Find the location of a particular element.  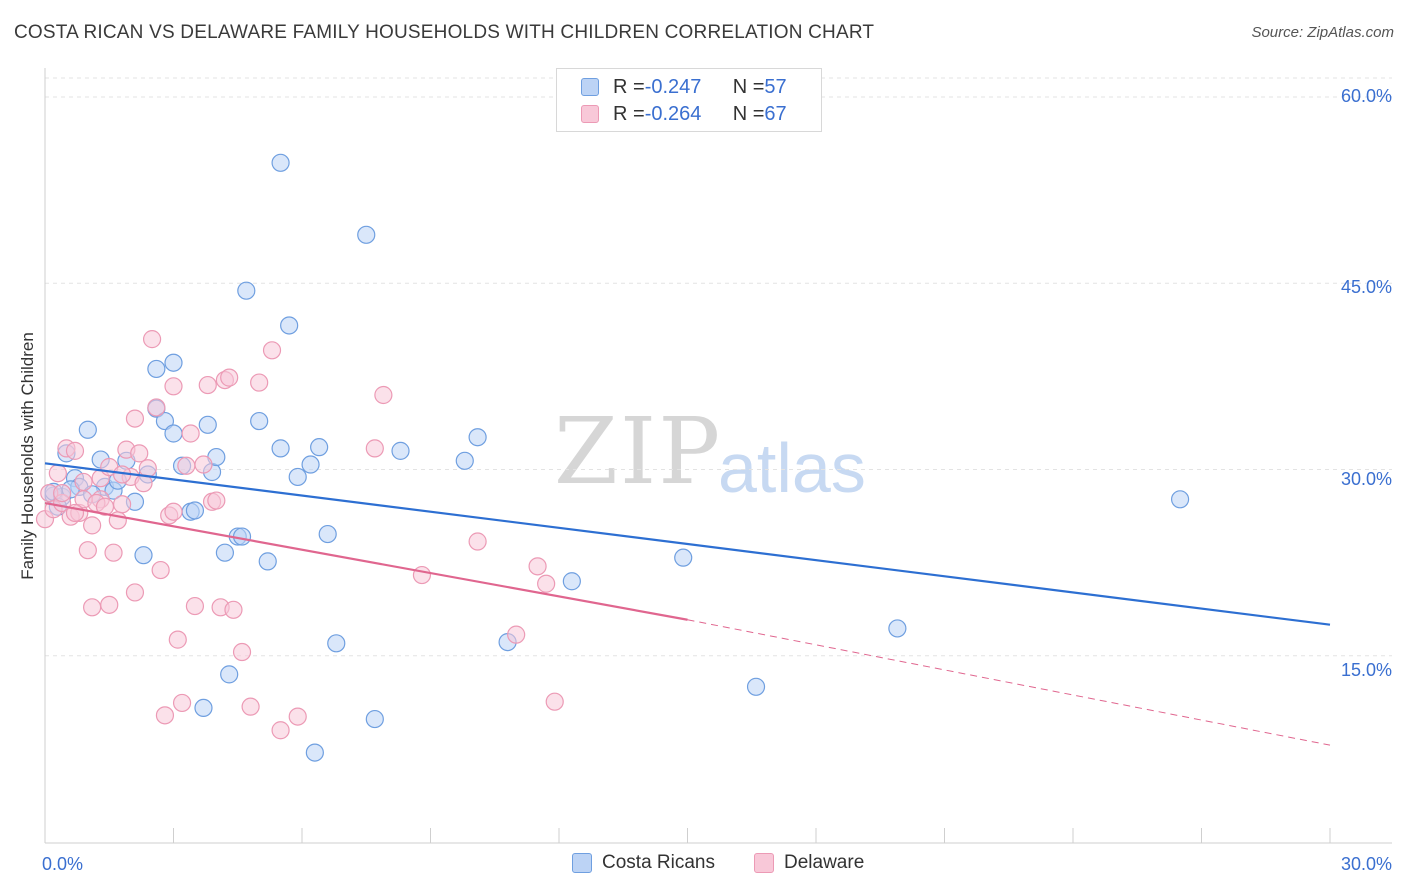

series-legend: Costa Ricans Delaware is located at coordinates (703, 864).